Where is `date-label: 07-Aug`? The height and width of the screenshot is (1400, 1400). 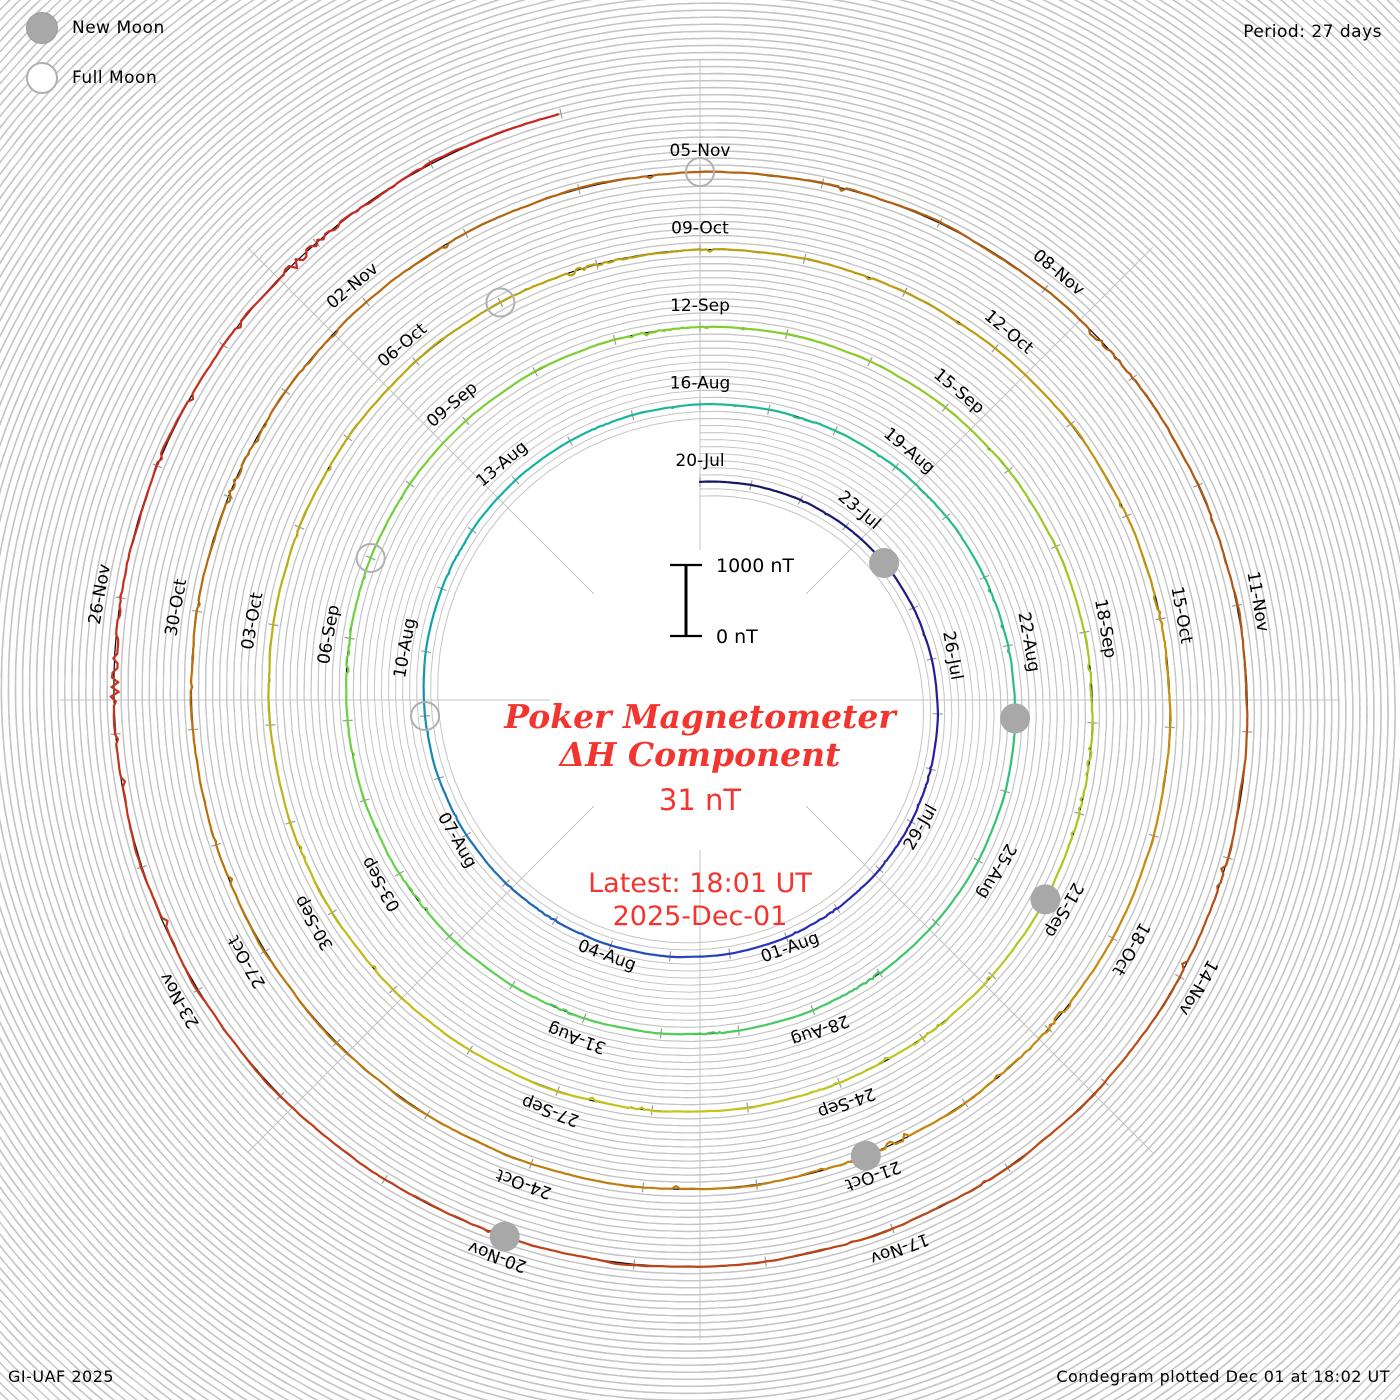 date-label: 07-Aug is located at coordinates (457, 840).